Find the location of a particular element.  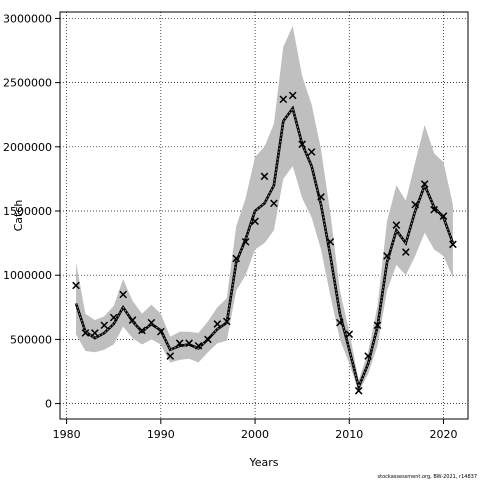

x-tick-label: 1990 is located at coordinates (161, 434).